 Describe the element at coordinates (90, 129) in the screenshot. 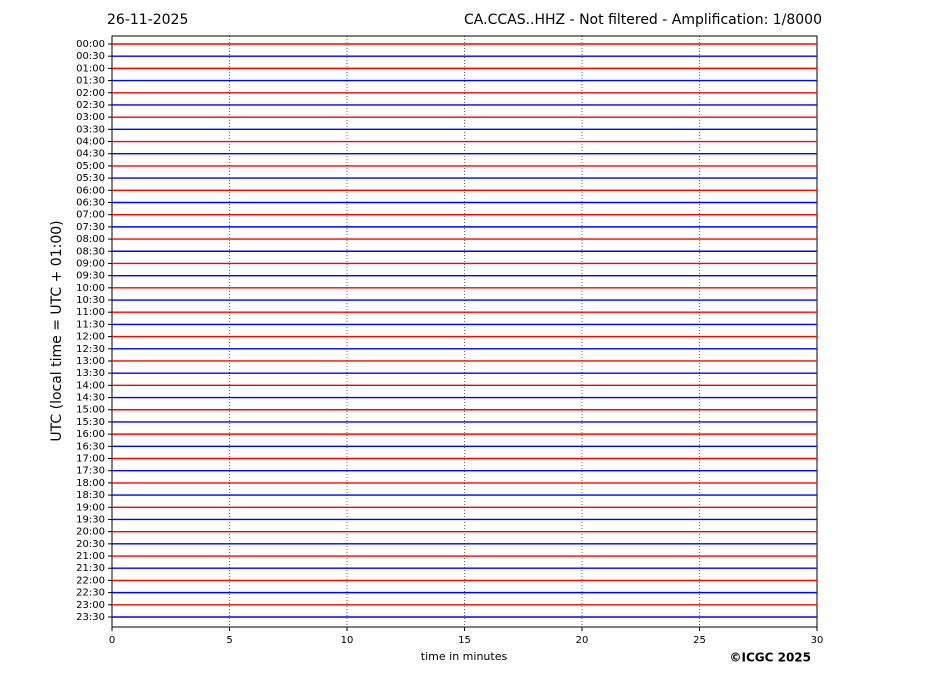

I see `y-tick-label: 03:30` at that location.